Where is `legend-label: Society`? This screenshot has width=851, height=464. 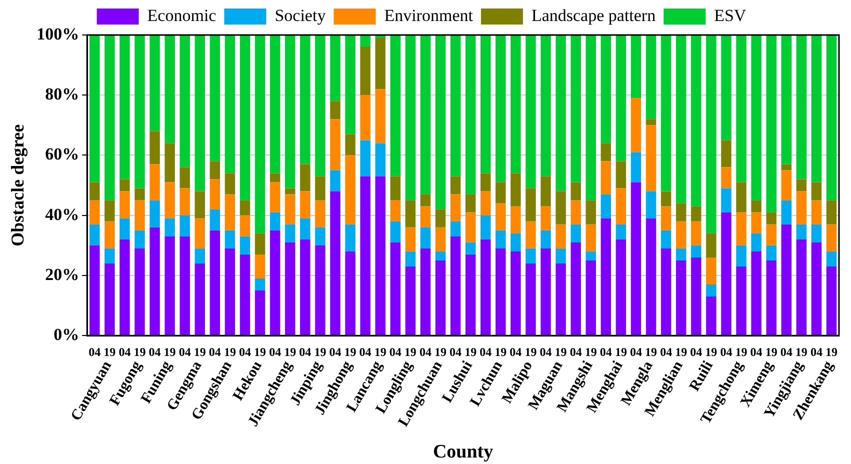 legend-label: Society is located at coordinates (300, 15).